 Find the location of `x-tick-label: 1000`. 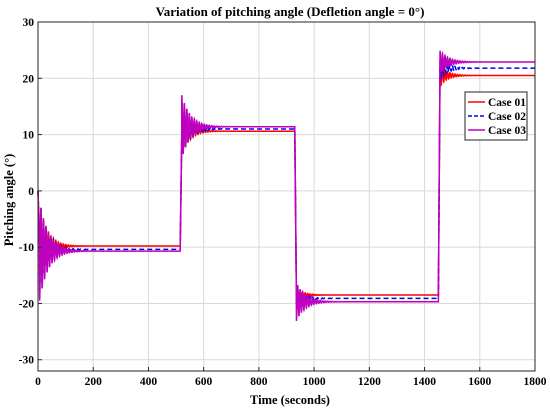

x-tick-label: 1000 is located at coordinates (314, 382).